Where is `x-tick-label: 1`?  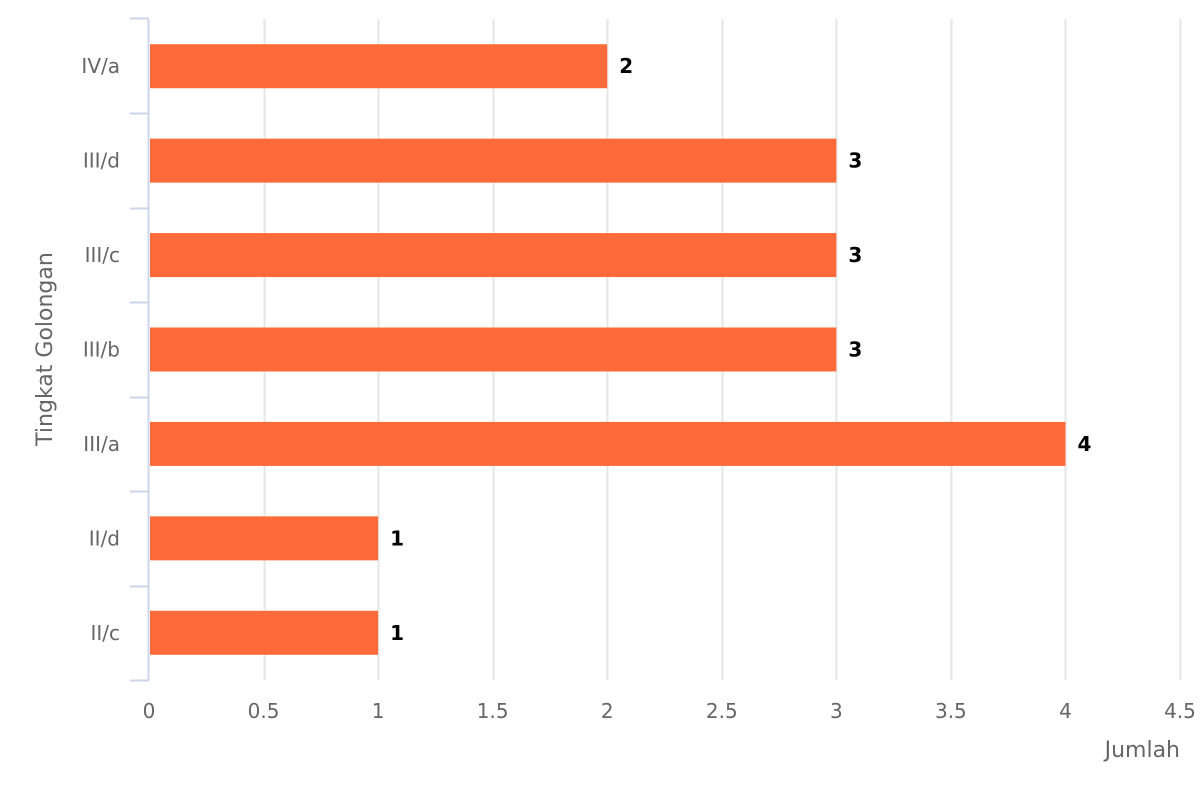 x-tick-label: 1 is located at coordinates (378, 711).